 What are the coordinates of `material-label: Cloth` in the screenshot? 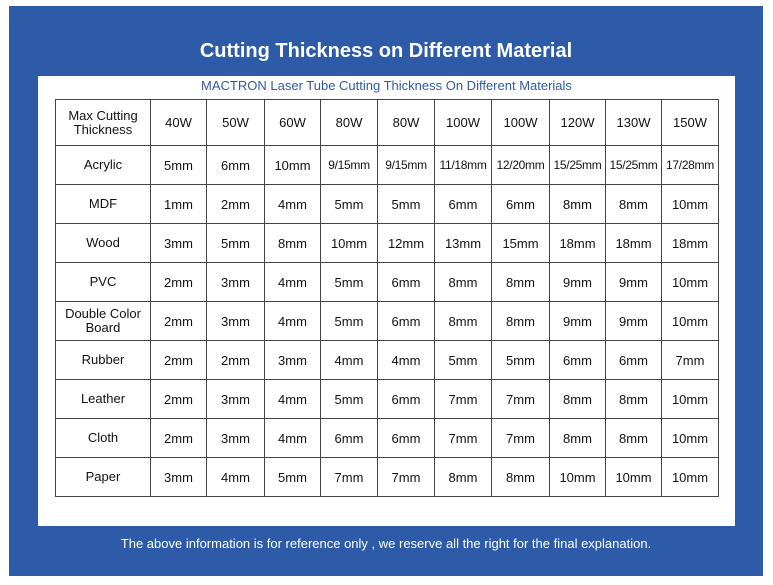 It's located at (103, 438).